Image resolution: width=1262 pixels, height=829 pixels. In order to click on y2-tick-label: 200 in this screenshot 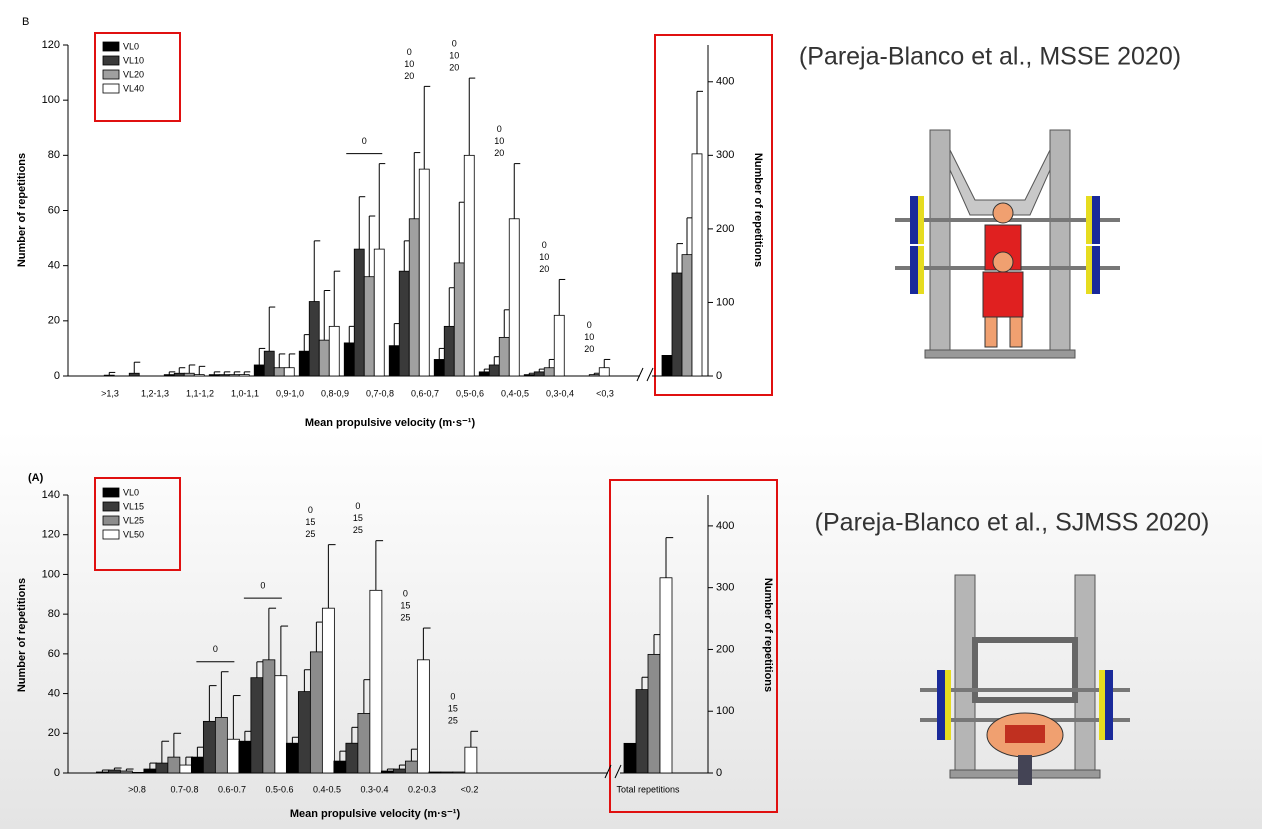, I will do `click(725, 649)`.